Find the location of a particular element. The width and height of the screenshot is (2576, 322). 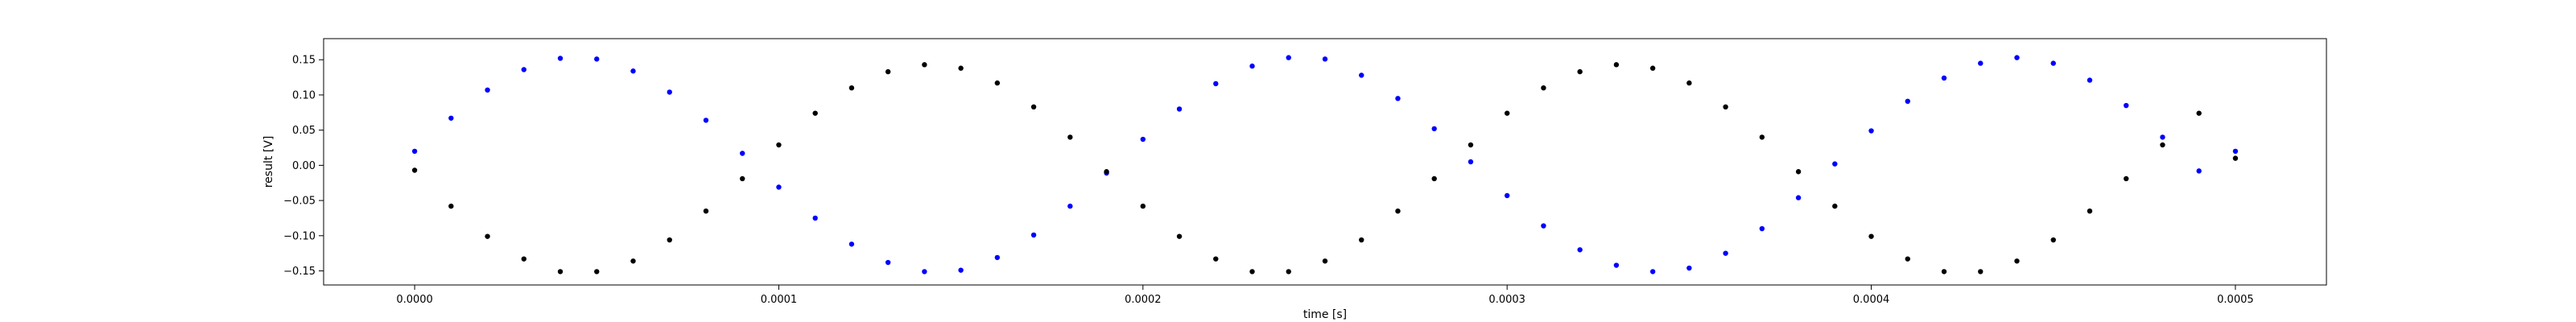

y-tick-label: 0.00 is located at coordinates (304, 166).